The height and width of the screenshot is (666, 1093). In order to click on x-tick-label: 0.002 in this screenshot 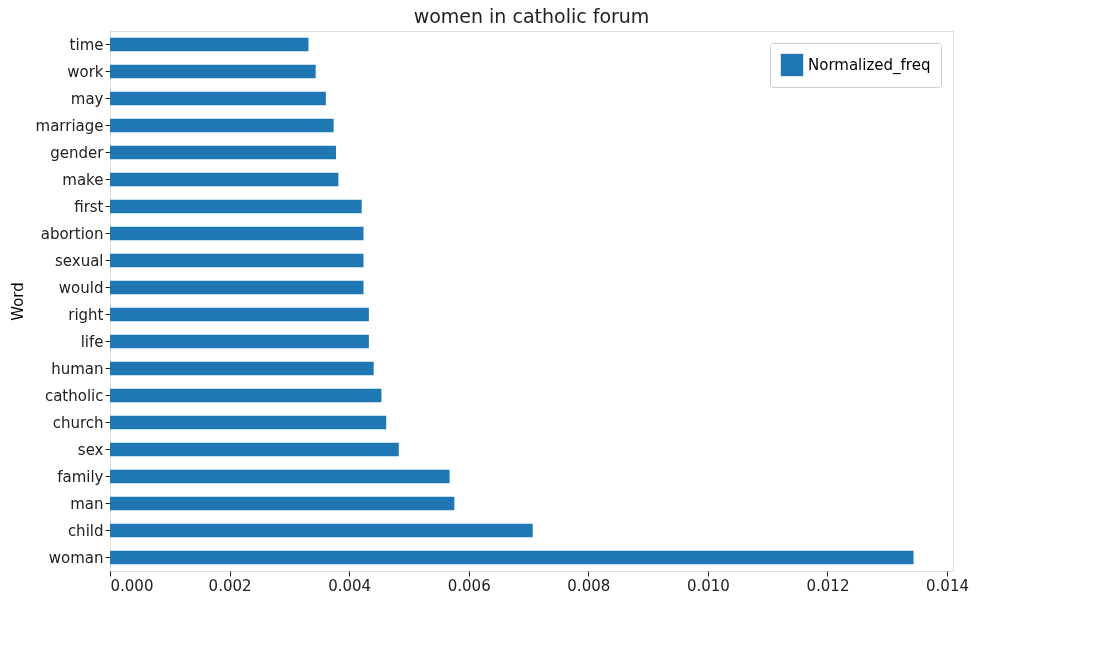, I will do `click(230, 585)`.